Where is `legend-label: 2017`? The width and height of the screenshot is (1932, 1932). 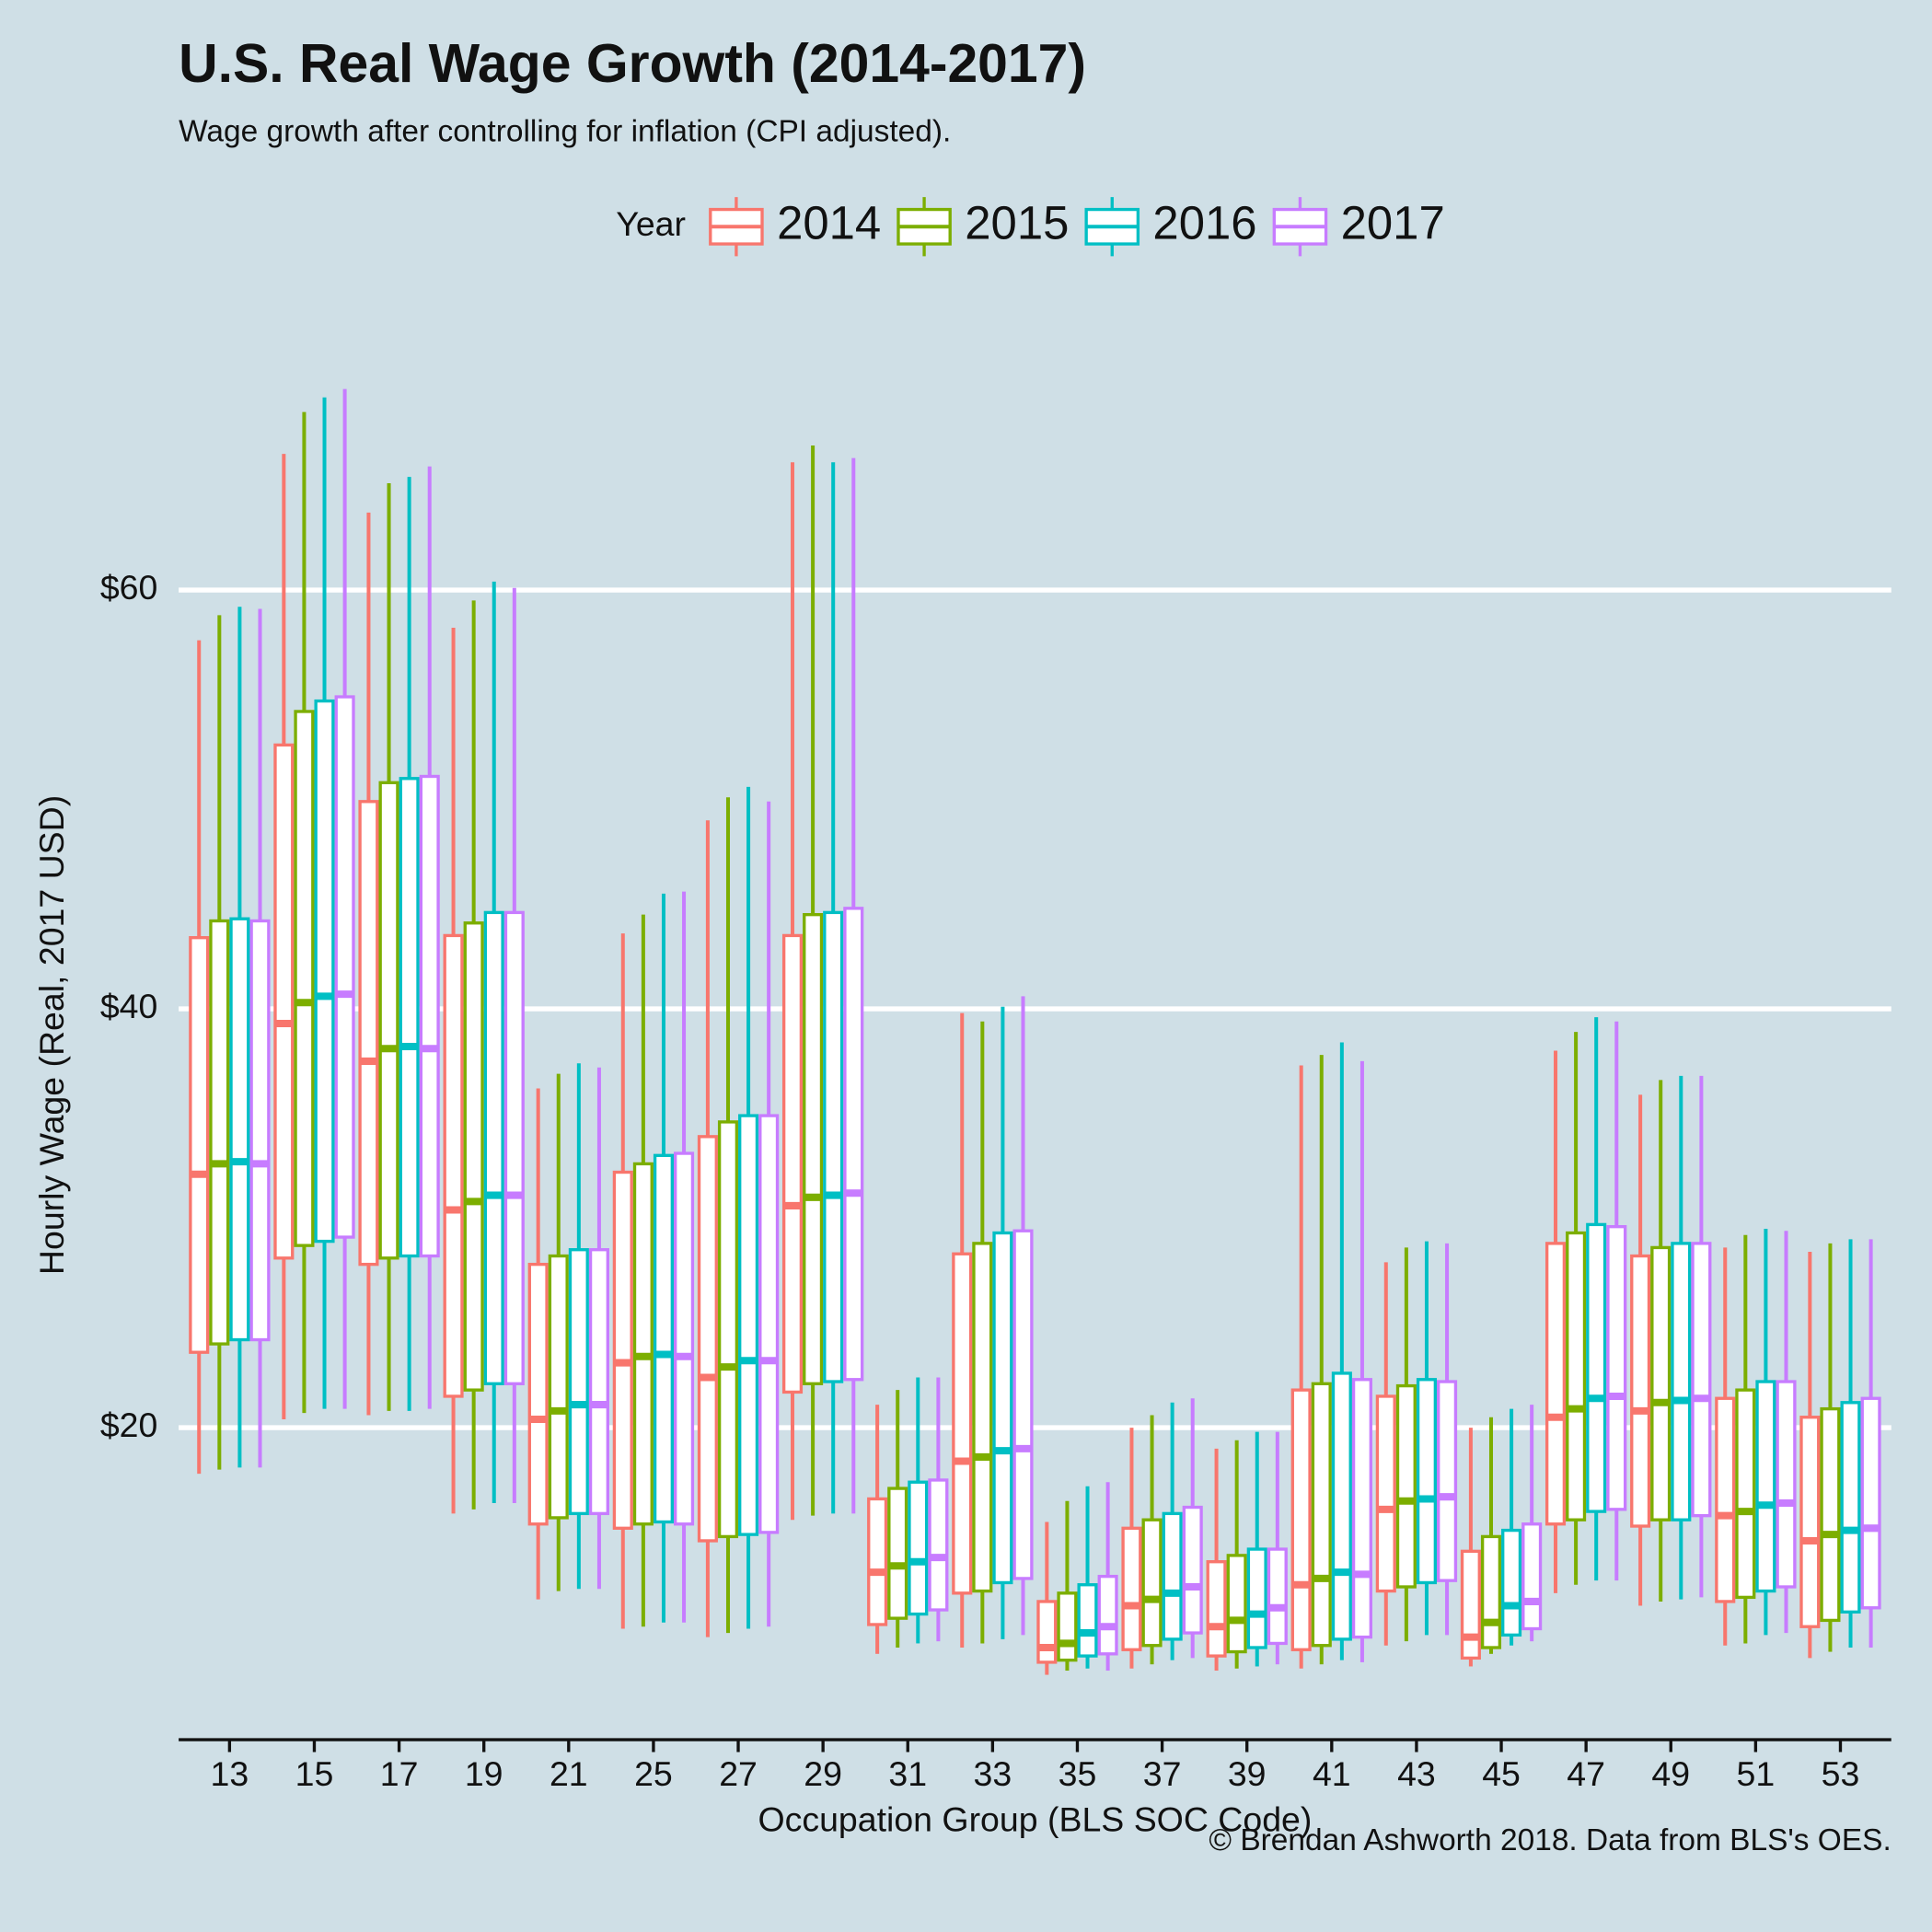
legend-label: 2017 is located at coordinates (1393, 223).